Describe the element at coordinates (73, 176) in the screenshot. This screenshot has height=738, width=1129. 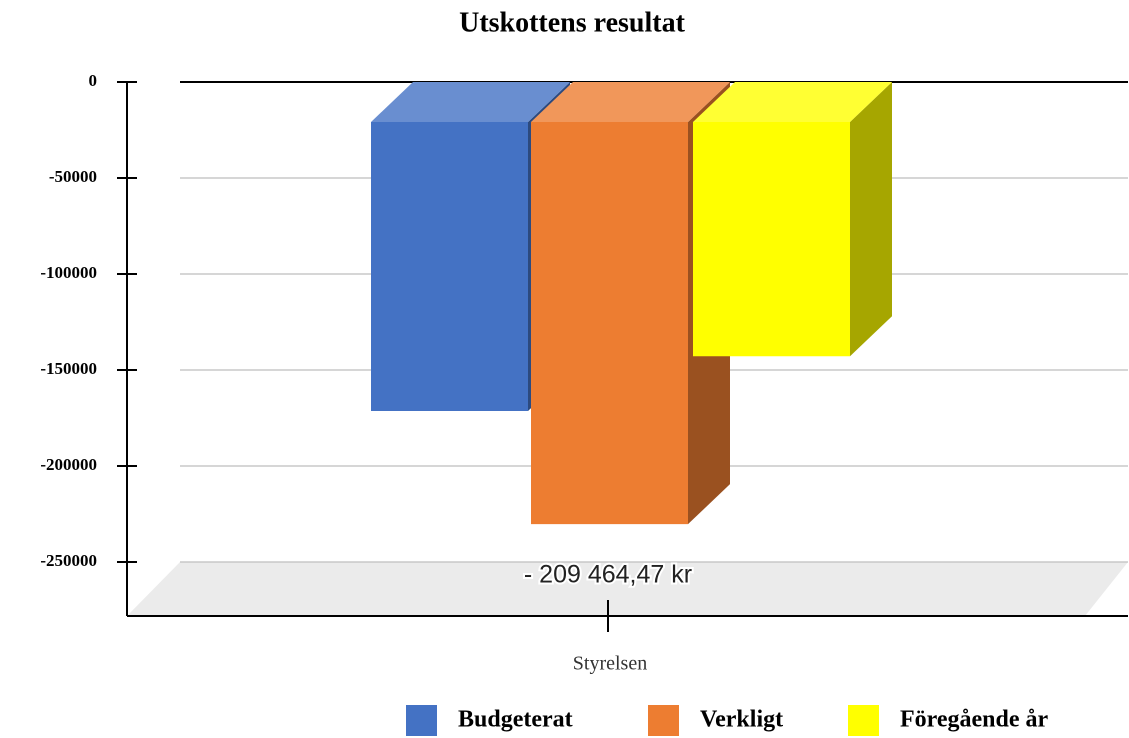
I see `y-tick-label: -50000` at that location.